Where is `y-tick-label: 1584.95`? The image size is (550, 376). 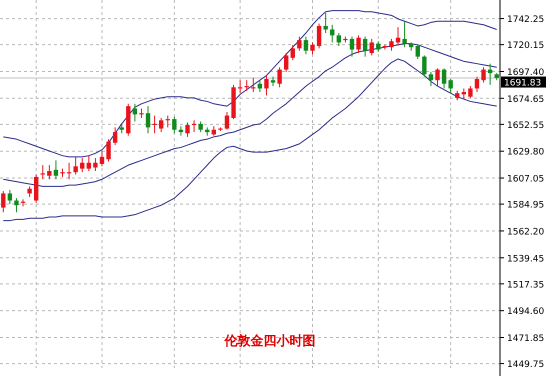 y-tick-label: 1584.95 is located at coordinates (525, 205).